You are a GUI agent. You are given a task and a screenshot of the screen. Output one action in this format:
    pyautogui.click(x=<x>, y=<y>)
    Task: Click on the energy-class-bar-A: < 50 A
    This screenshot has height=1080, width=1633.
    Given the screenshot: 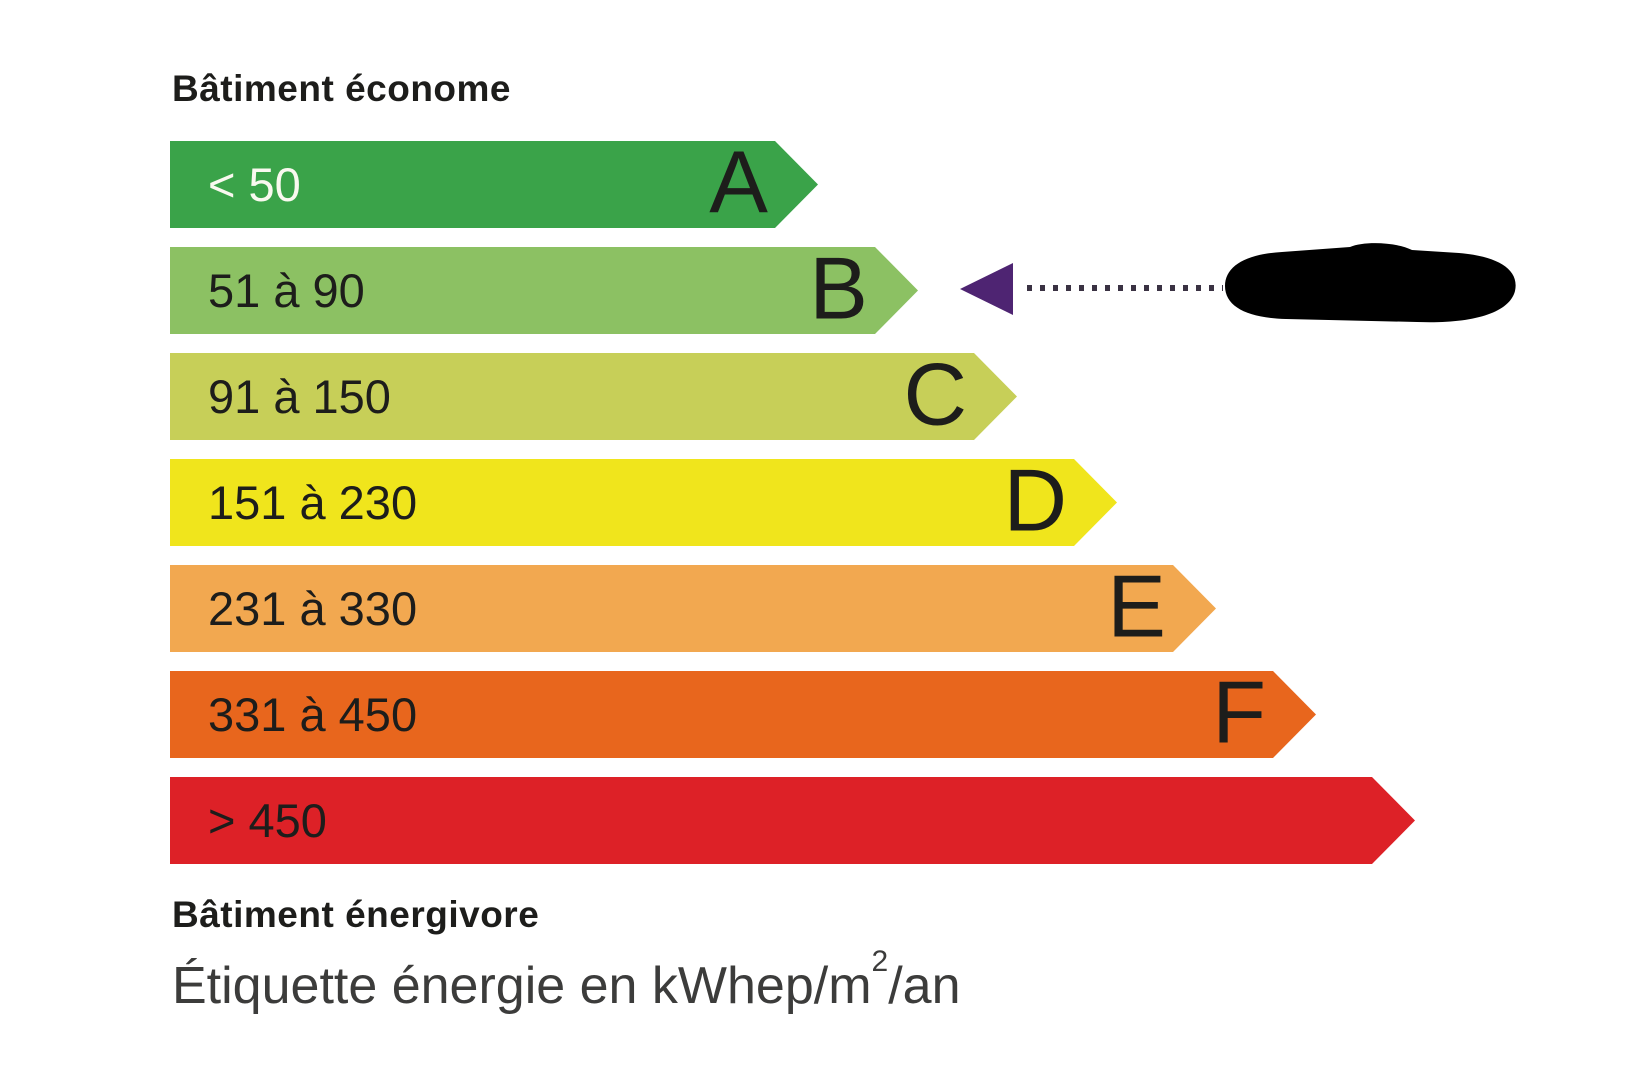 What is the action you would take?
    pyautogui.click(x=494, y=184)
    